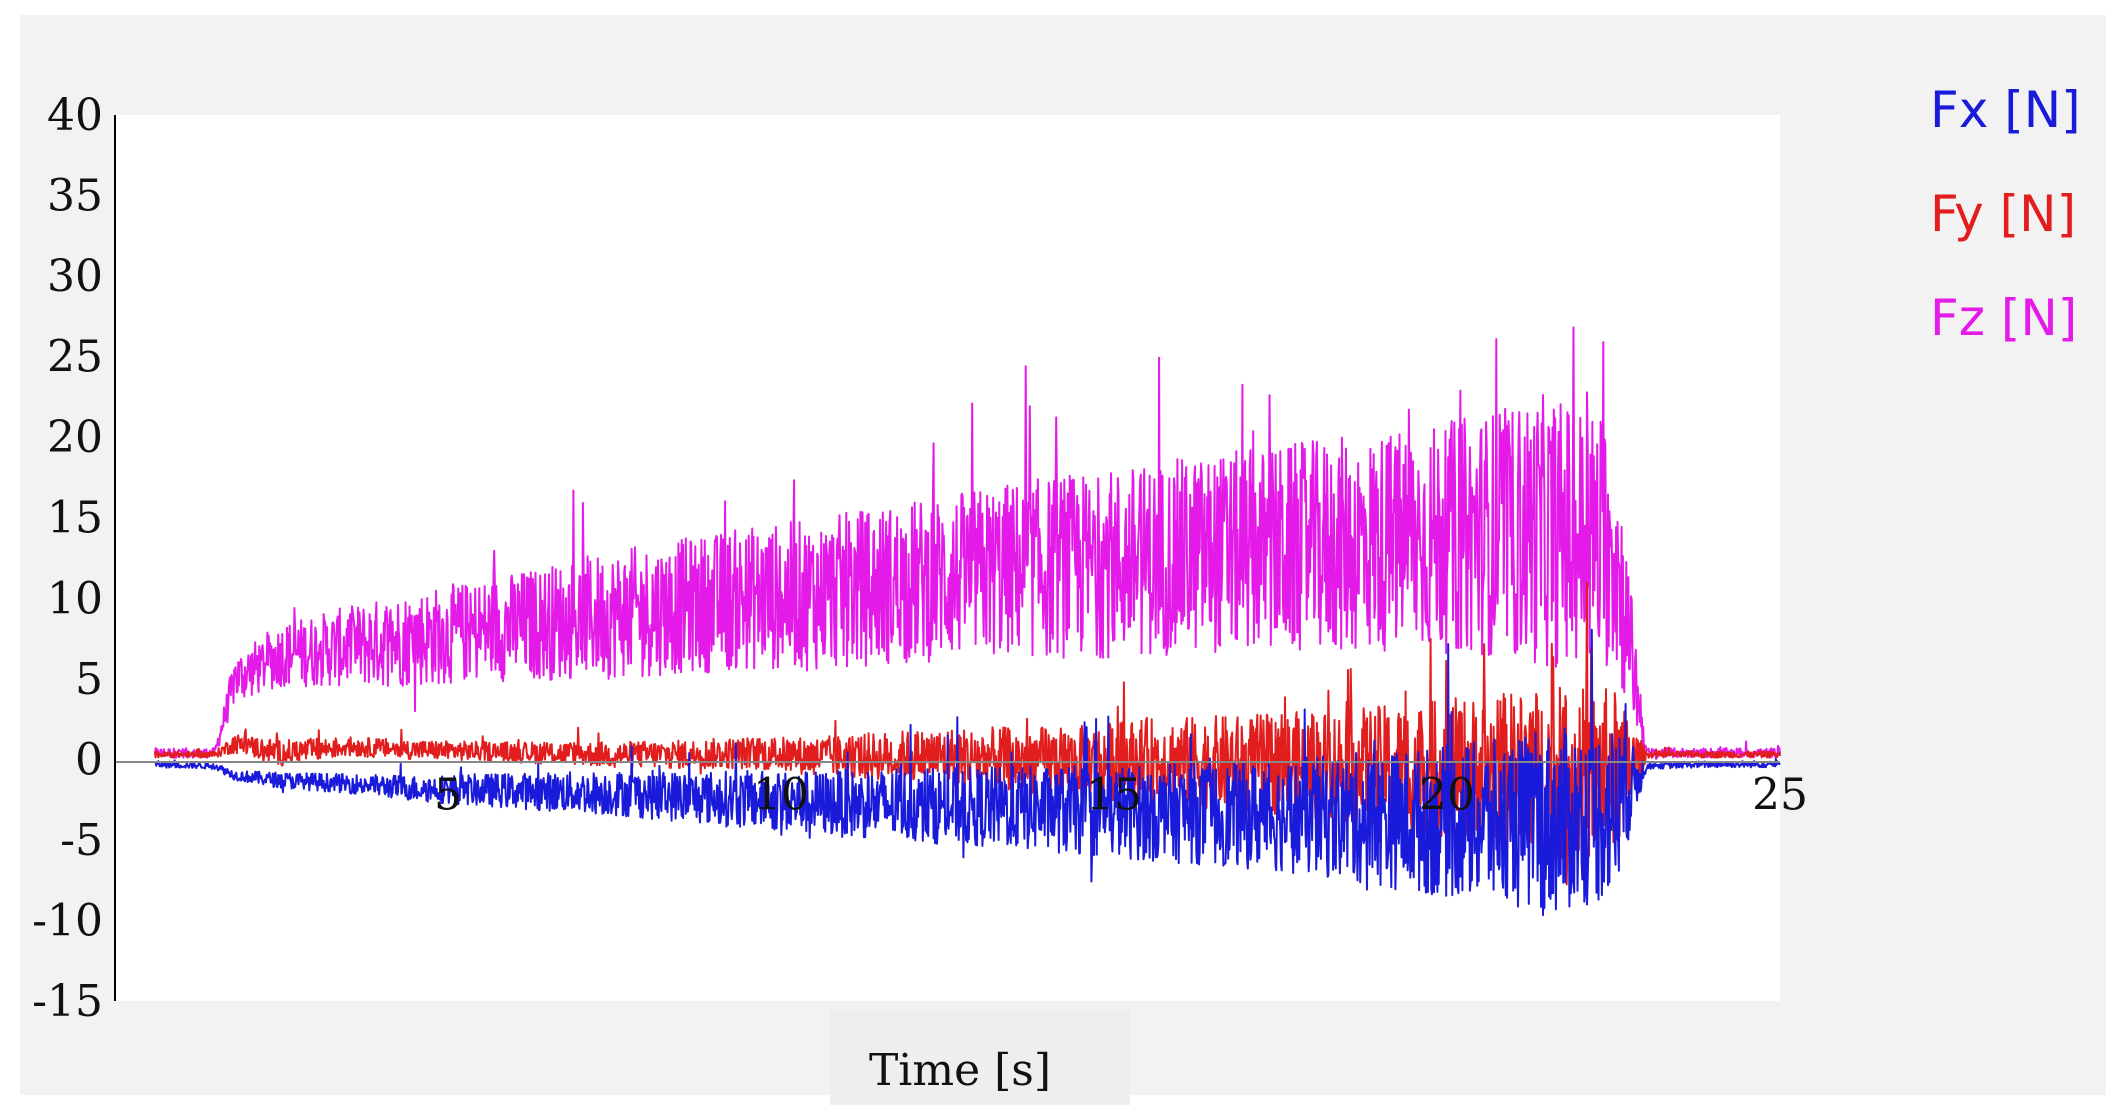  What do you see at coordinates (1447, 794) in the screenshot?
I see `x-tick-label: 20` at bounding box center [1447, 794].